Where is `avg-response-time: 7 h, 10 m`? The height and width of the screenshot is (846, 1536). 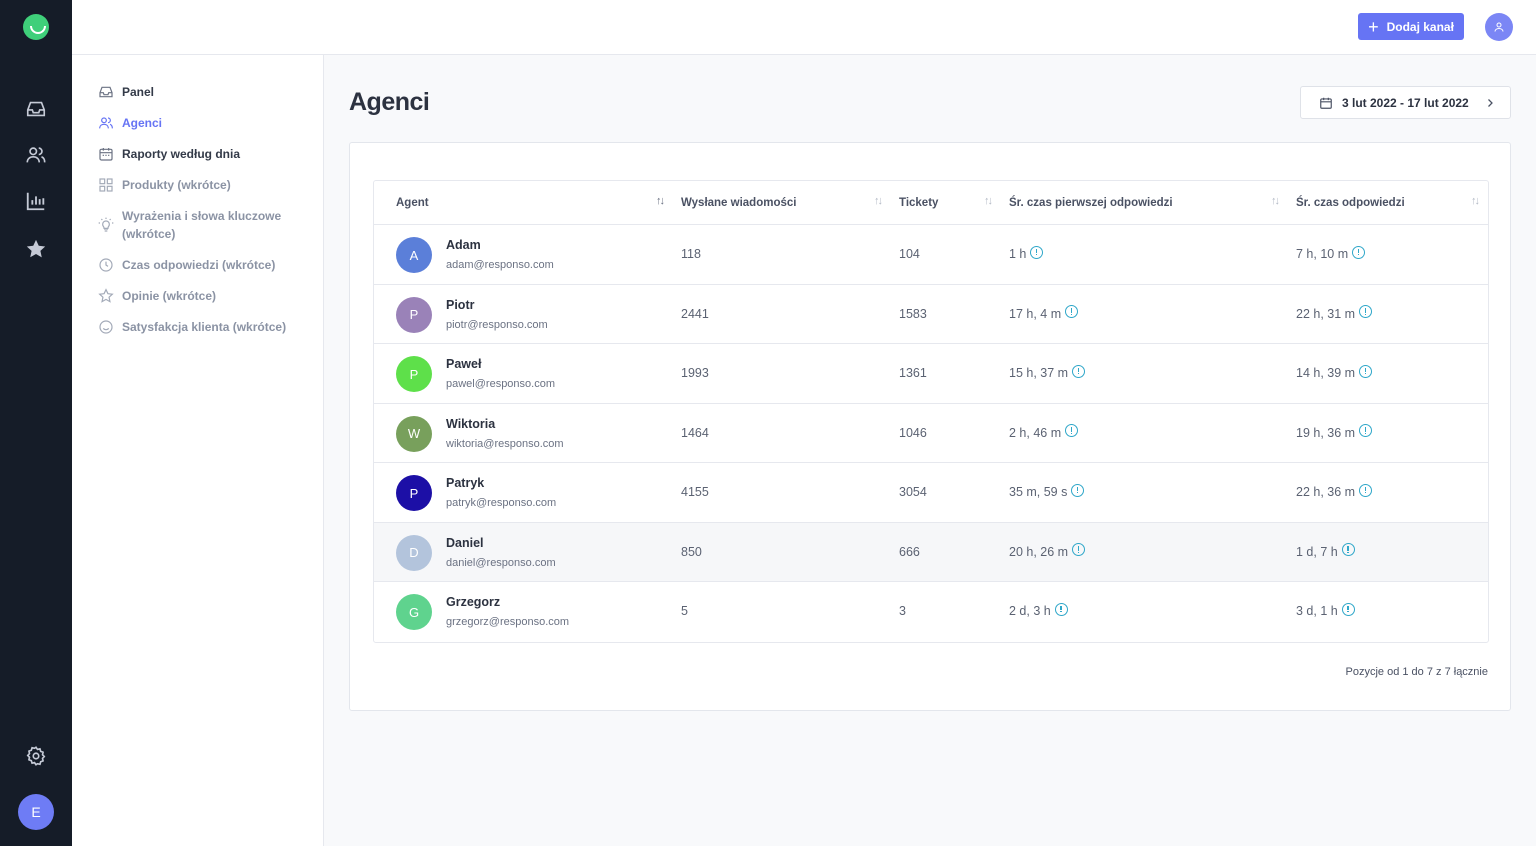
avg-response-time: 7 h, 10 m is located at coordinates (1322, 254).